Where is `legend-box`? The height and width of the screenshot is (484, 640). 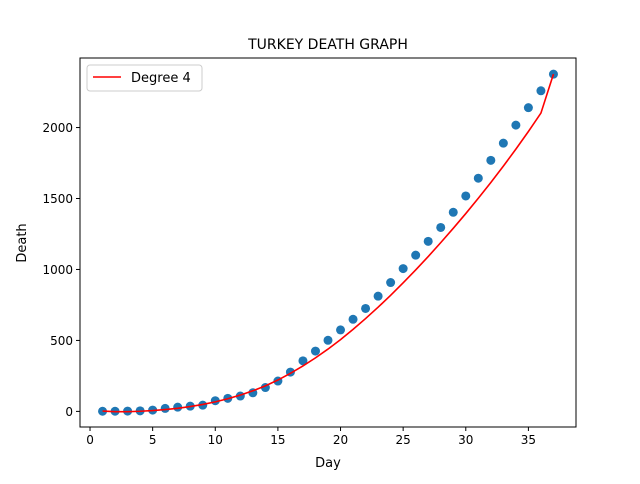
legend-box is located at coordinates (144, 78).